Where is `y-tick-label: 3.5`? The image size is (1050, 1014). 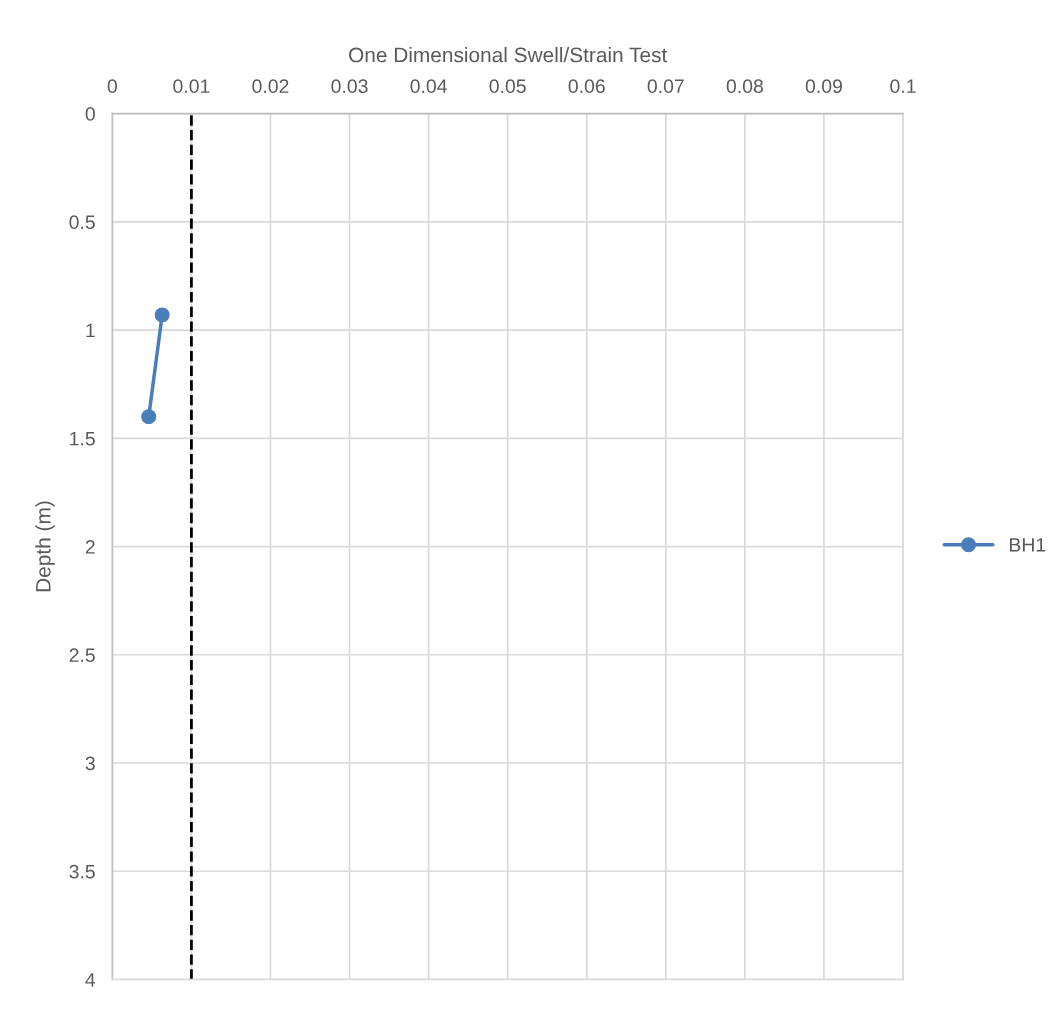 y-tick-label: 3.5 is located at coordinates (82, 871).